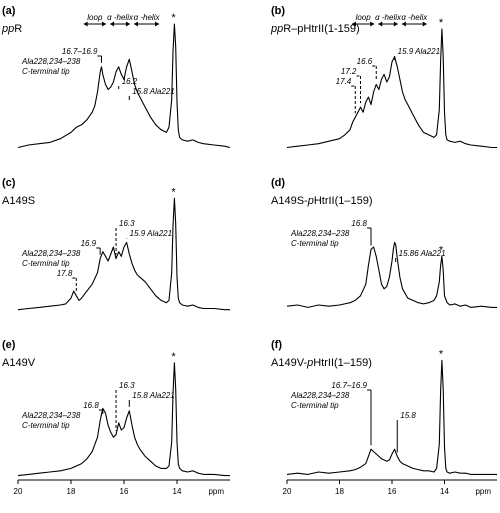 The height and width of the screenshot is (513, 500). What do you see at coordinates (349, 71) in the screenshot?
I see `panel-b-annotation: 17.2` at bounding box center [349, 71].